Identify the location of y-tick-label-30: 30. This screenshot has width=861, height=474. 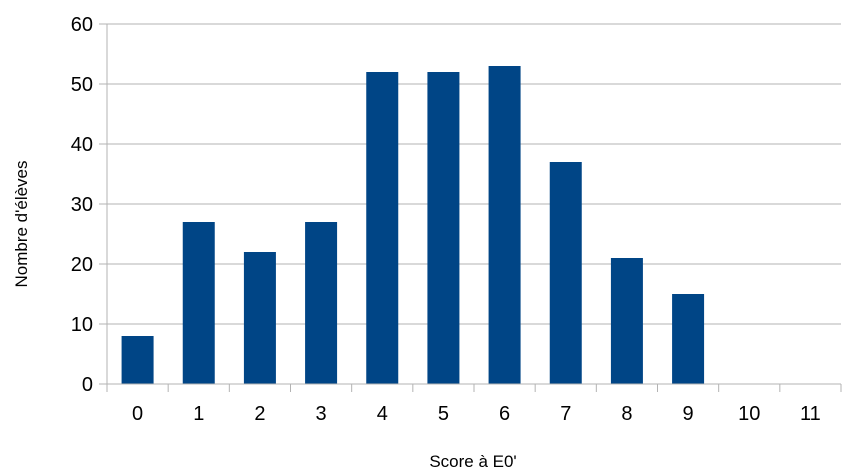
(82, 205).